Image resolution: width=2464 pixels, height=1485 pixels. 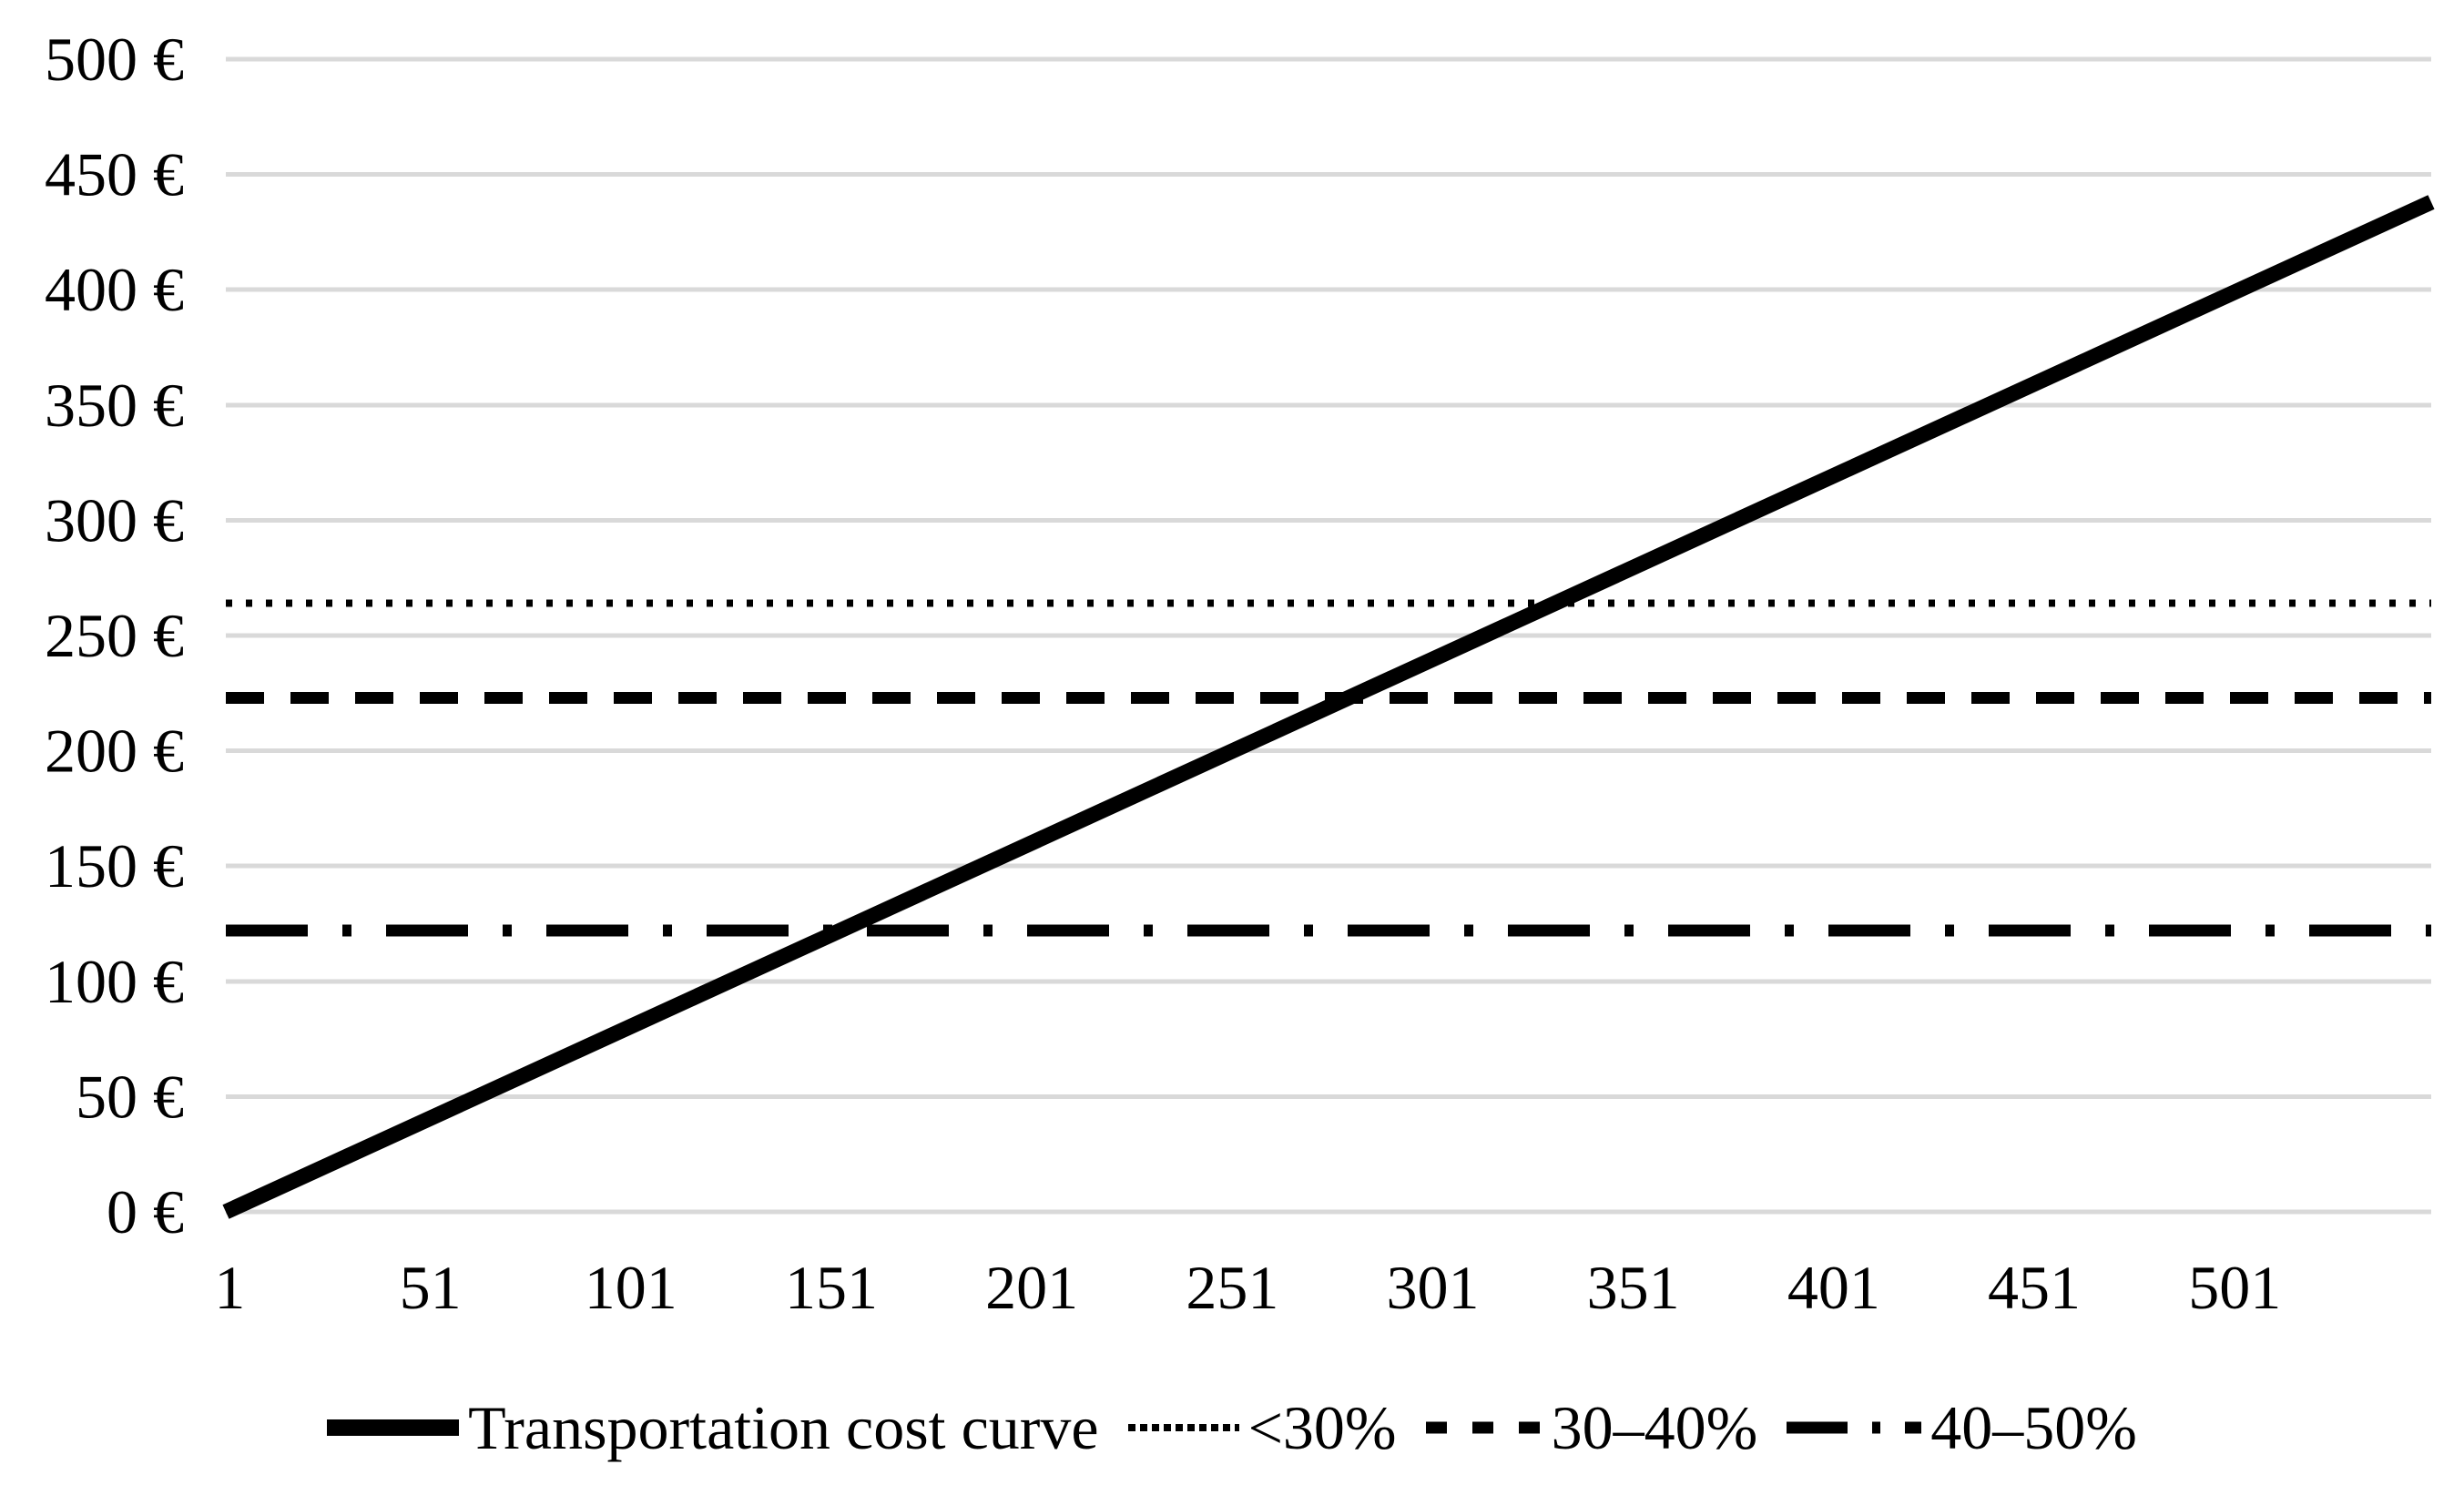 What do you see at coordinates (114, 406) in the screenshot?
I see `y-axis-label: 350 €` at bounding box center [114, 406].